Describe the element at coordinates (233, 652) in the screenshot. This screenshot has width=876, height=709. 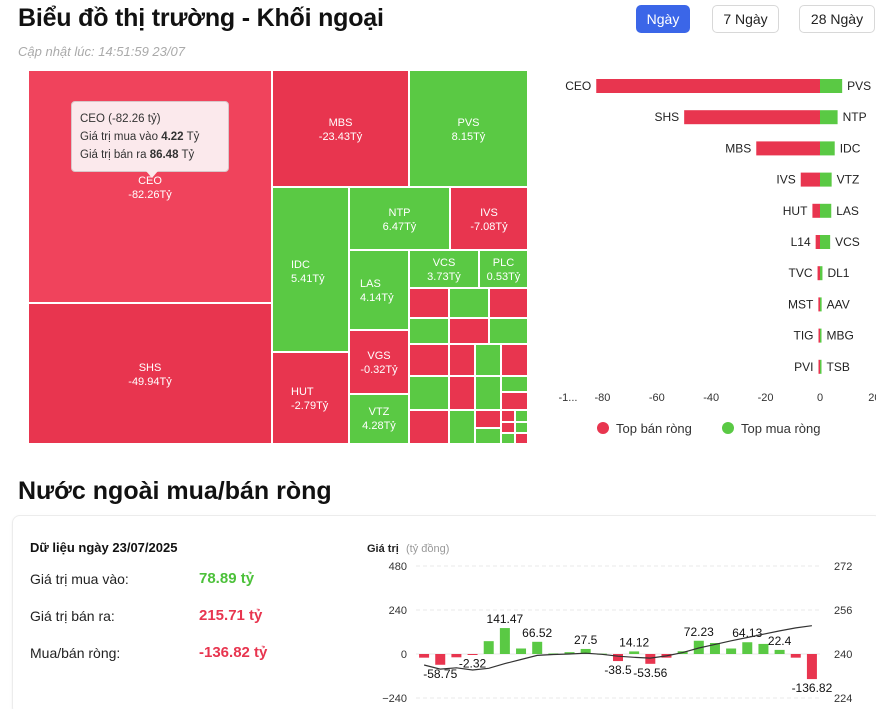
I see `net-value: -136.82 tỷ` at that location.